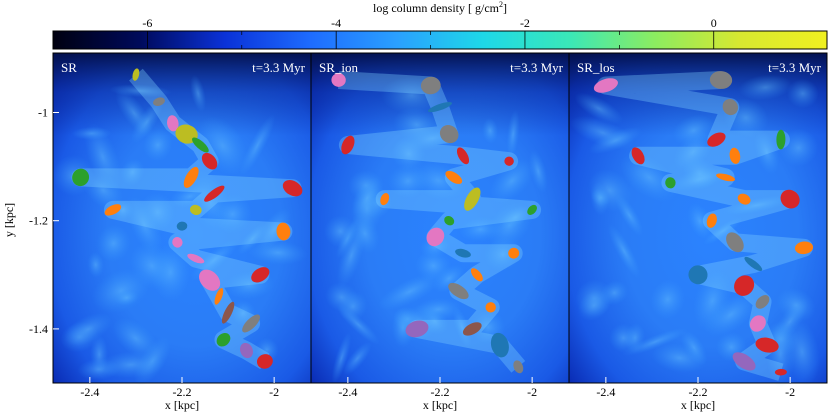 The width and height of the screenshot is (830, 414). I want to click on panel-title: SR_los, so click(596, 67).